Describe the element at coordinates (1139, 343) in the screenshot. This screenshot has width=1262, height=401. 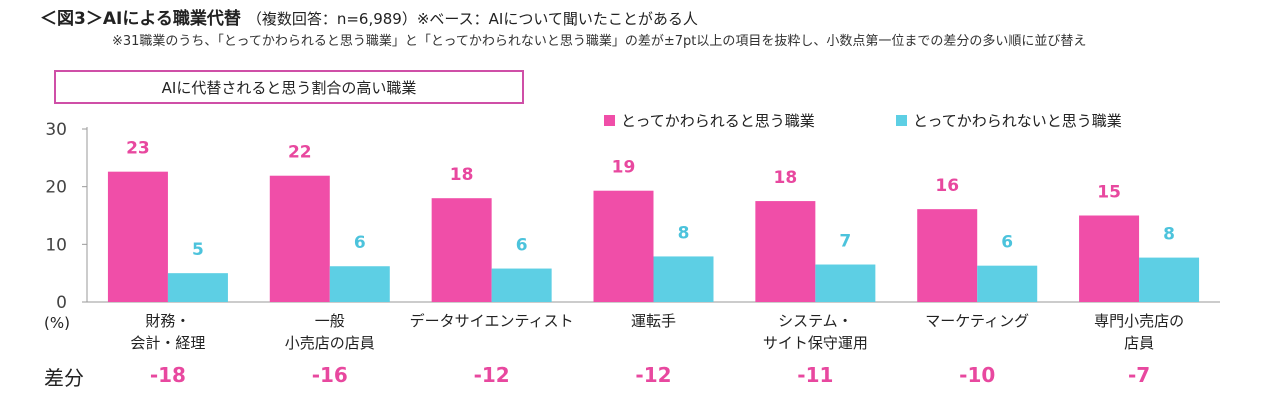
I see `category-label: 店員` at that location.